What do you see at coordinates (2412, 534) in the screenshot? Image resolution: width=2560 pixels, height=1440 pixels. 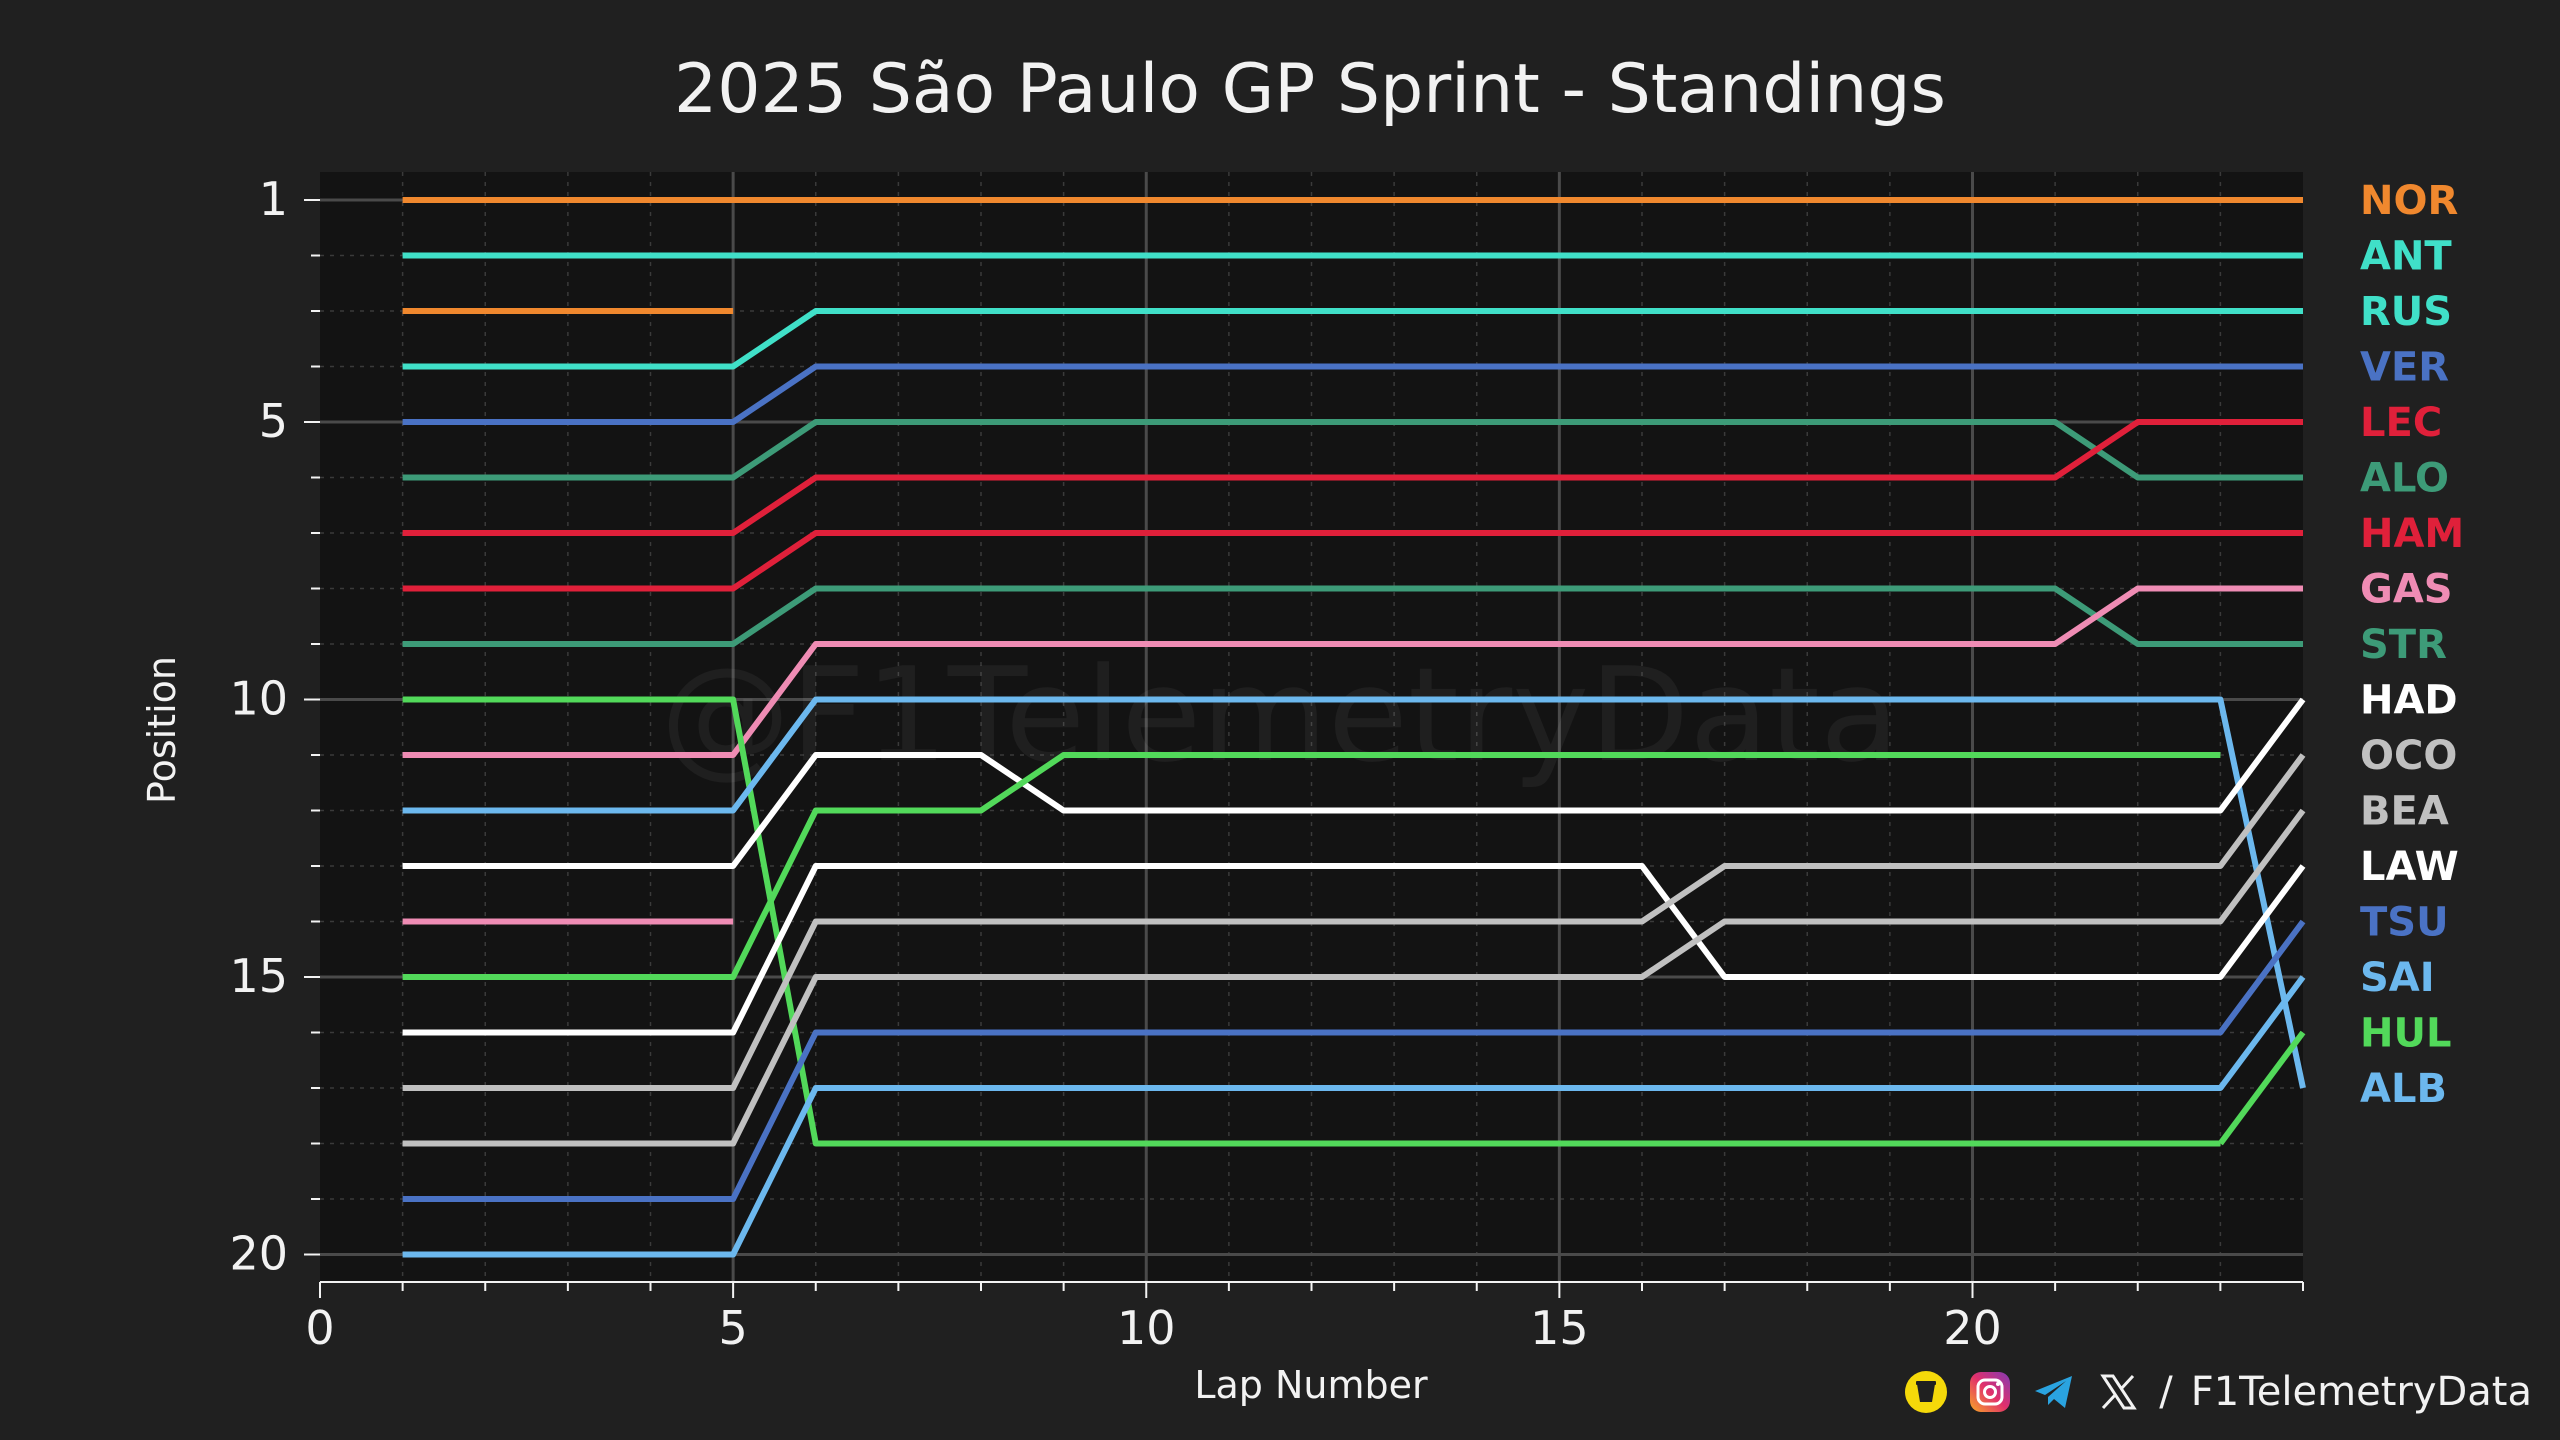 I see `legend-label-ham: HAM` at bounding box center [2412, 534].